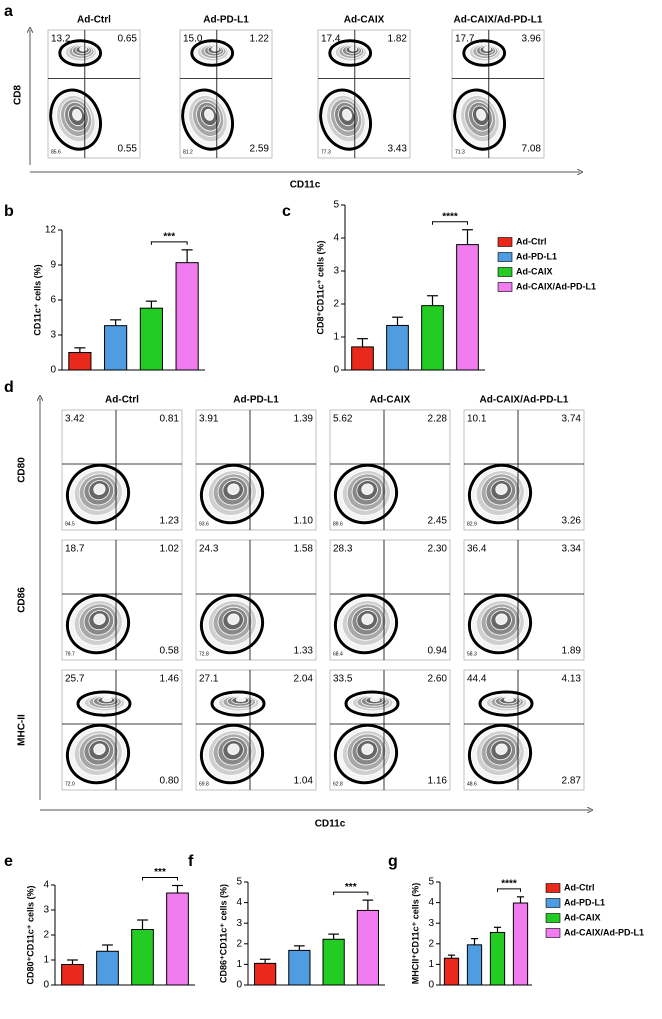 Image resolution: width=662 pixels, height=1019 pixels. Describe the element at coordinates (286, 211) in the screenshot. I see `panel-letter: c` at that location.